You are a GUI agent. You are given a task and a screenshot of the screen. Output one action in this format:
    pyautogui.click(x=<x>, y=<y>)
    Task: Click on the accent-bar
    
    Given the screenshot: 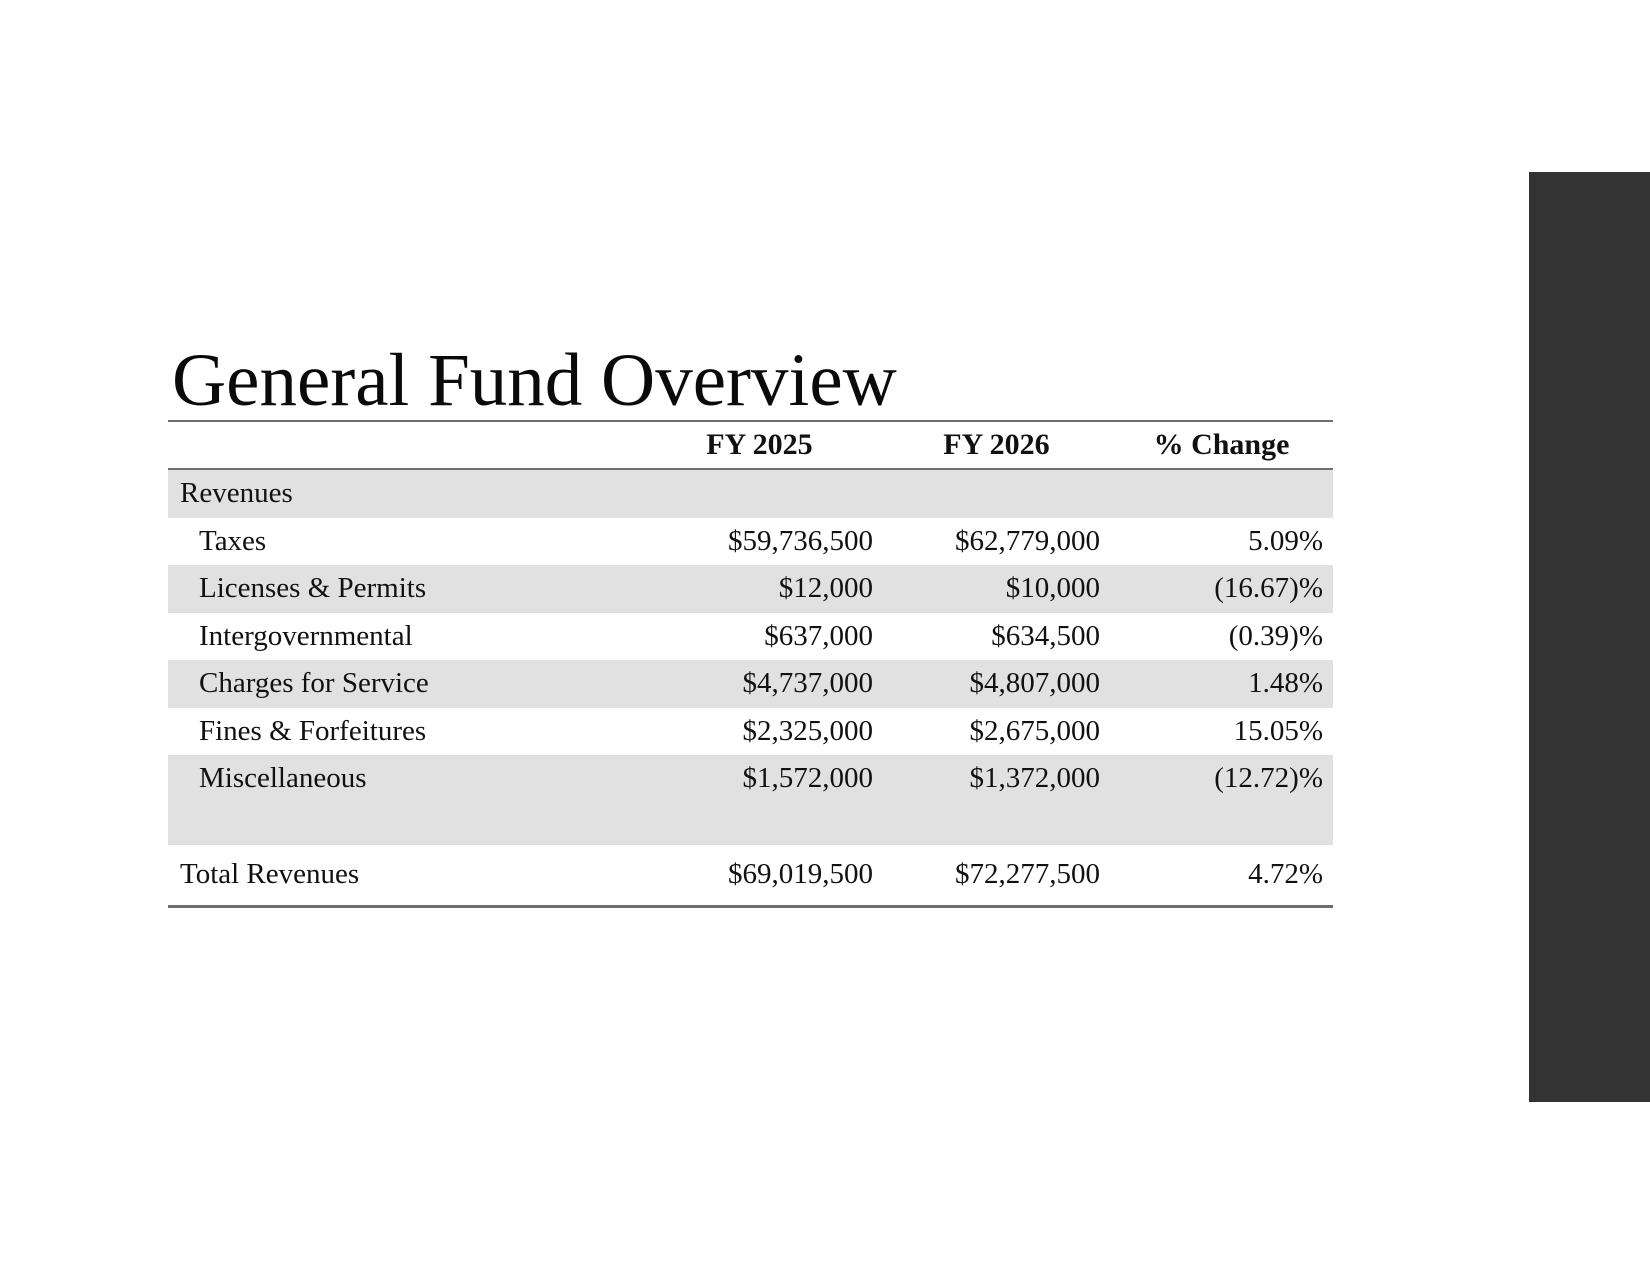 What is the action you would take?
    pyautogui.click(x=1589, y=637)
    